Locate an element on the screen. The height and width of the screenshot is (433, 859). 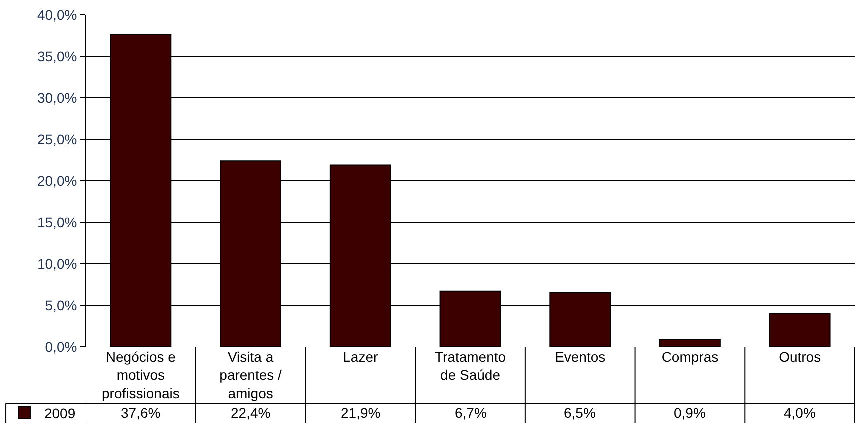
data-label: 4,0% is located at coordinates (800, 413).